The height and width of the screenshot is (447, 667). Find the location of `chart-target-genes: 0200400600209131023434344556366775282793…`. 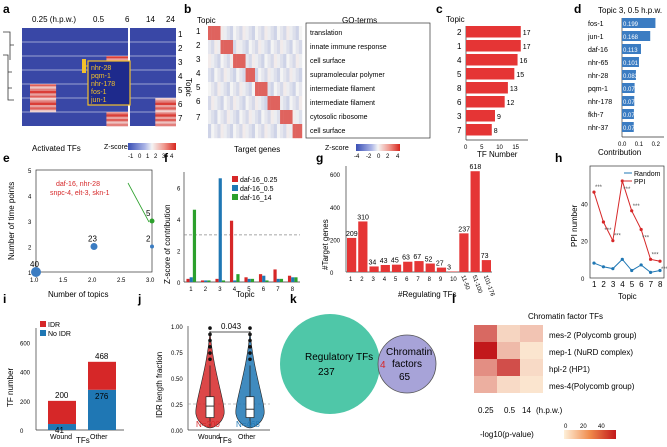

chart-target-genes: 0200400600209131023434344556366775282793… is located at coordinates (412, 231).